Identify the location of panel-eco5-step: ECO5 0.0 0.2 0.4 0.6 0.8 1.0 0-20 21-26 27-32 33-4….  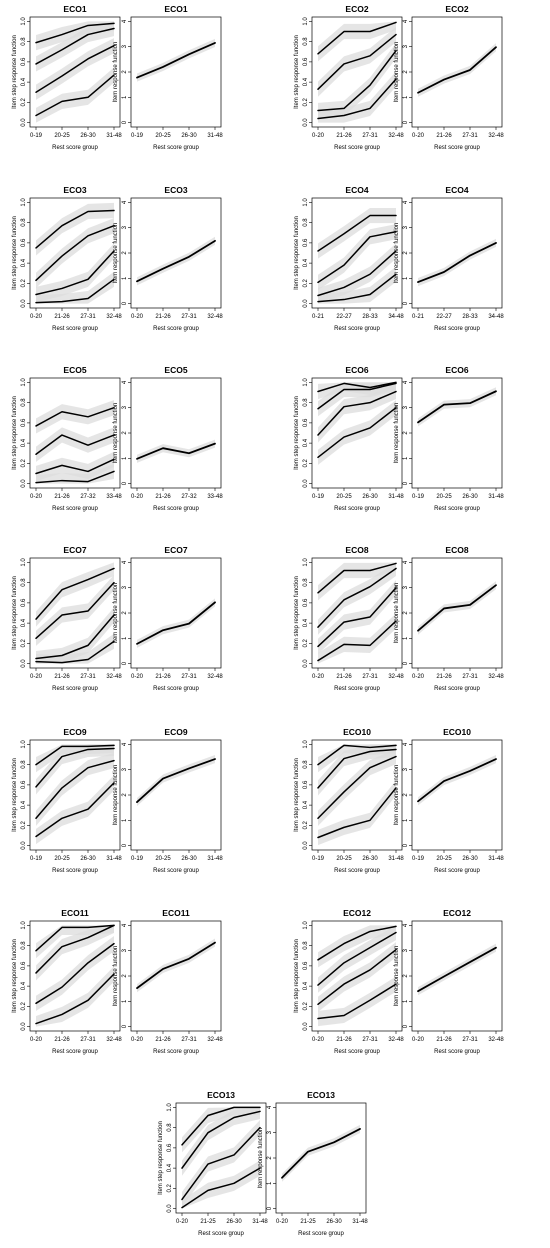
(67, 438).